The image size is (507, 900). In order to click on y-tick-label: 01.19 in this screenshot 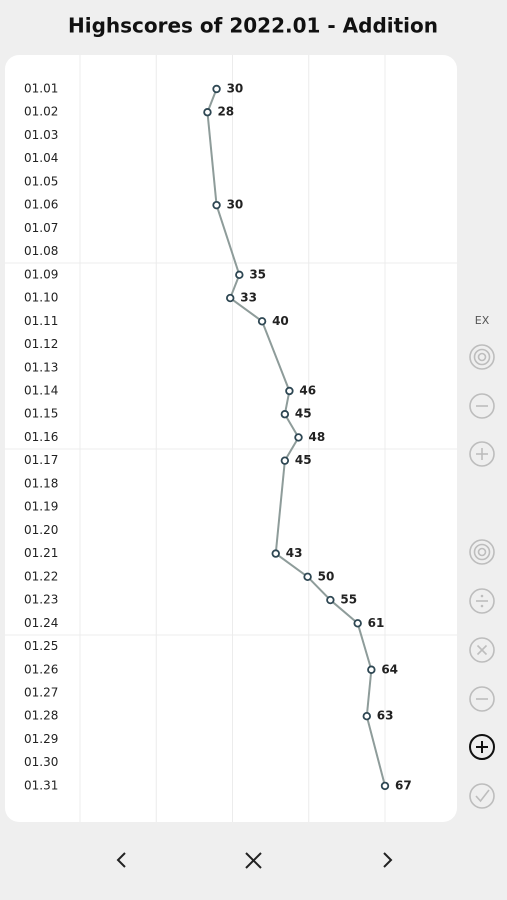, I will do `click(41, 507)`.